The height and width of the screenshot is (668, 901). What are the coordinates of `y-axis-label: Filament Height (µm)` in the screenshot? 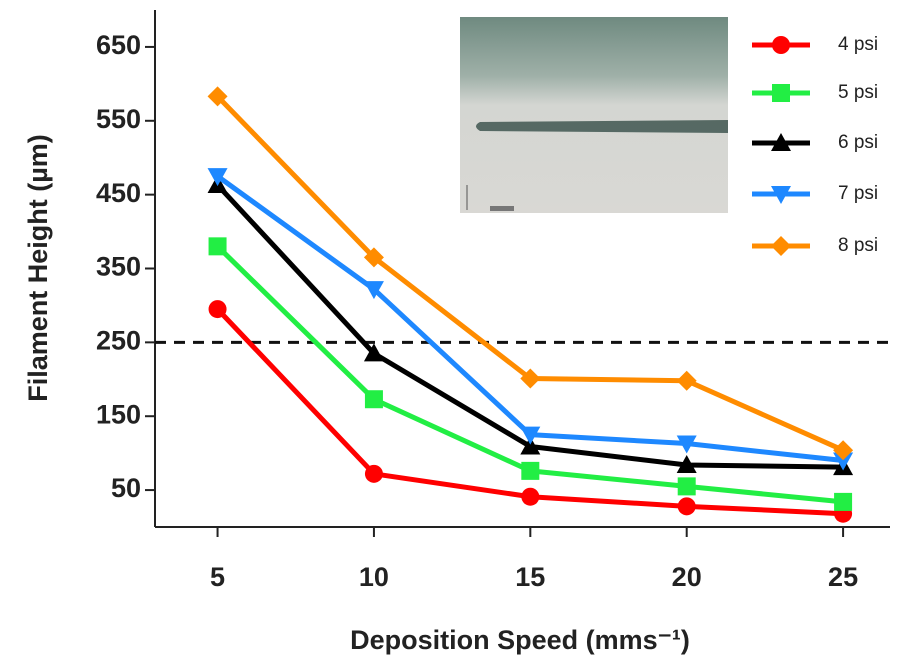 It's located at (38, 268).